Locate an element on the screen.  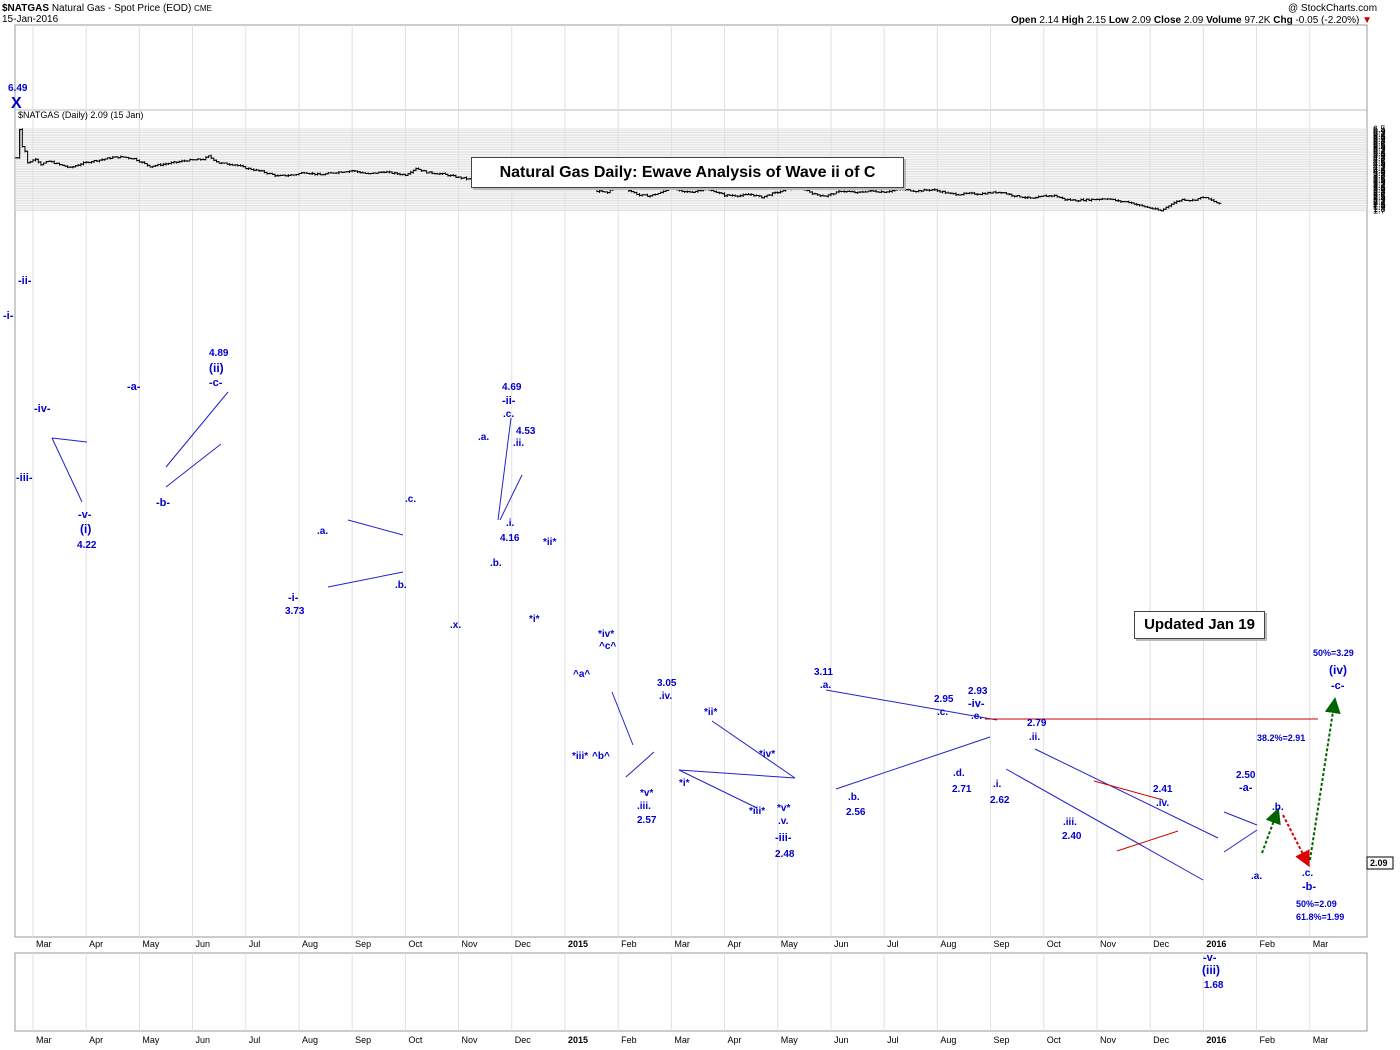
y-tick-label: 3.3 is located at coordinates (1379, 183).